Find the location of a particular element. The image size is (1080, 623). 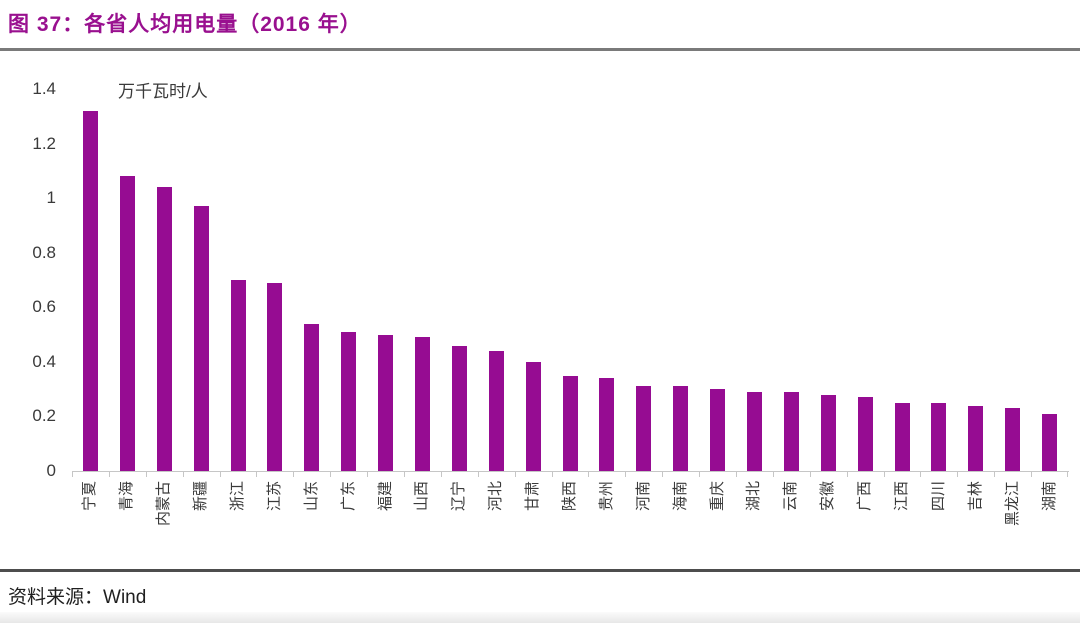

x-label-浙江: 浙江 is located at coordinates (237, 496).